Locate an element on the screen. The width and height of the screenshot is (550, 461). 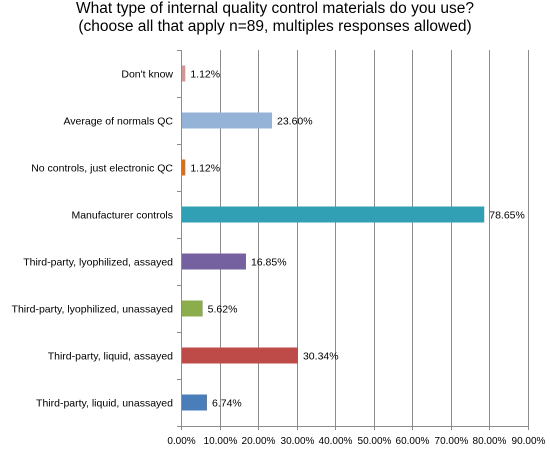
x-tick-label: 30.00% is located at coordinates (298, 441).